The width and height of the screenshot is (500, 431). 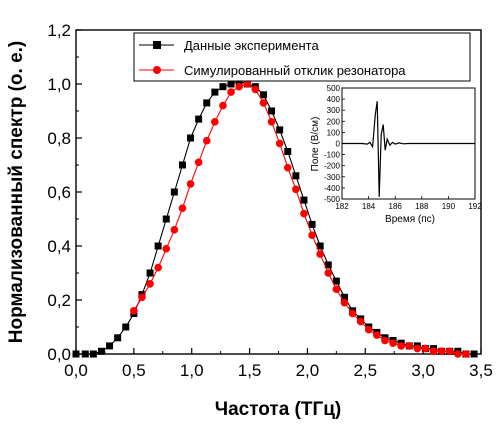 I want to click on inset-y-tick-label: 300, so click(x=334, y=110).